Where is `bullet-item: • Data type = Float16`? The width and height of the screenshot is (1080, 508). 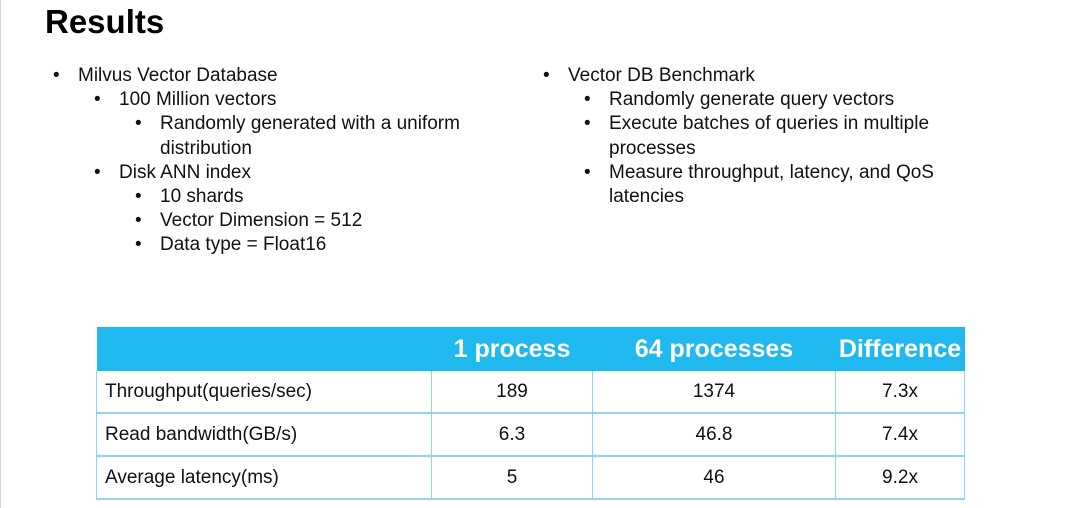
bullet-item: • Data type = Float16 is located at coordinates (286, 245).